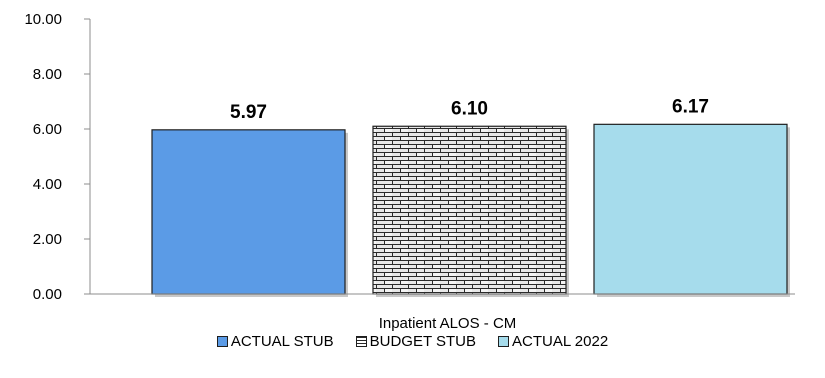 The width and height of the screenshot is (825, 378). I want to click on legend-label: BUDGET STUB, so click(423, 341).